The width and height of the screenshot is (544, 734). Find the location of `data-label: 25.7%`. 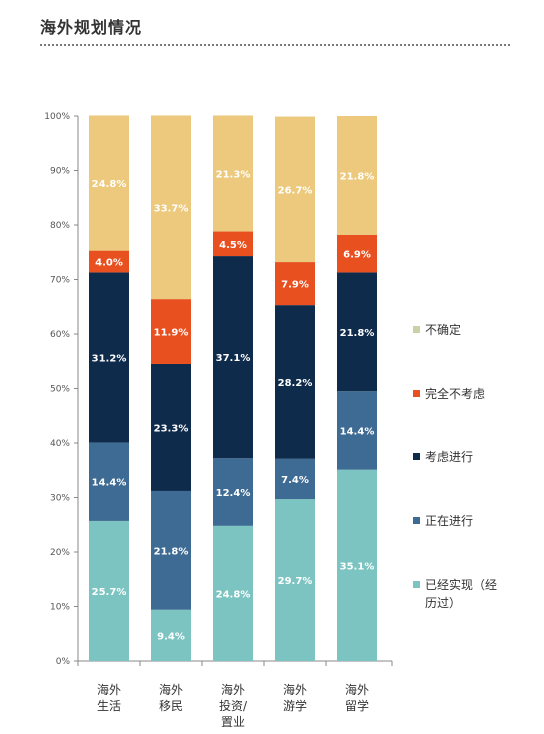

data-label: 25.7% is located at coordinates (109, 592).